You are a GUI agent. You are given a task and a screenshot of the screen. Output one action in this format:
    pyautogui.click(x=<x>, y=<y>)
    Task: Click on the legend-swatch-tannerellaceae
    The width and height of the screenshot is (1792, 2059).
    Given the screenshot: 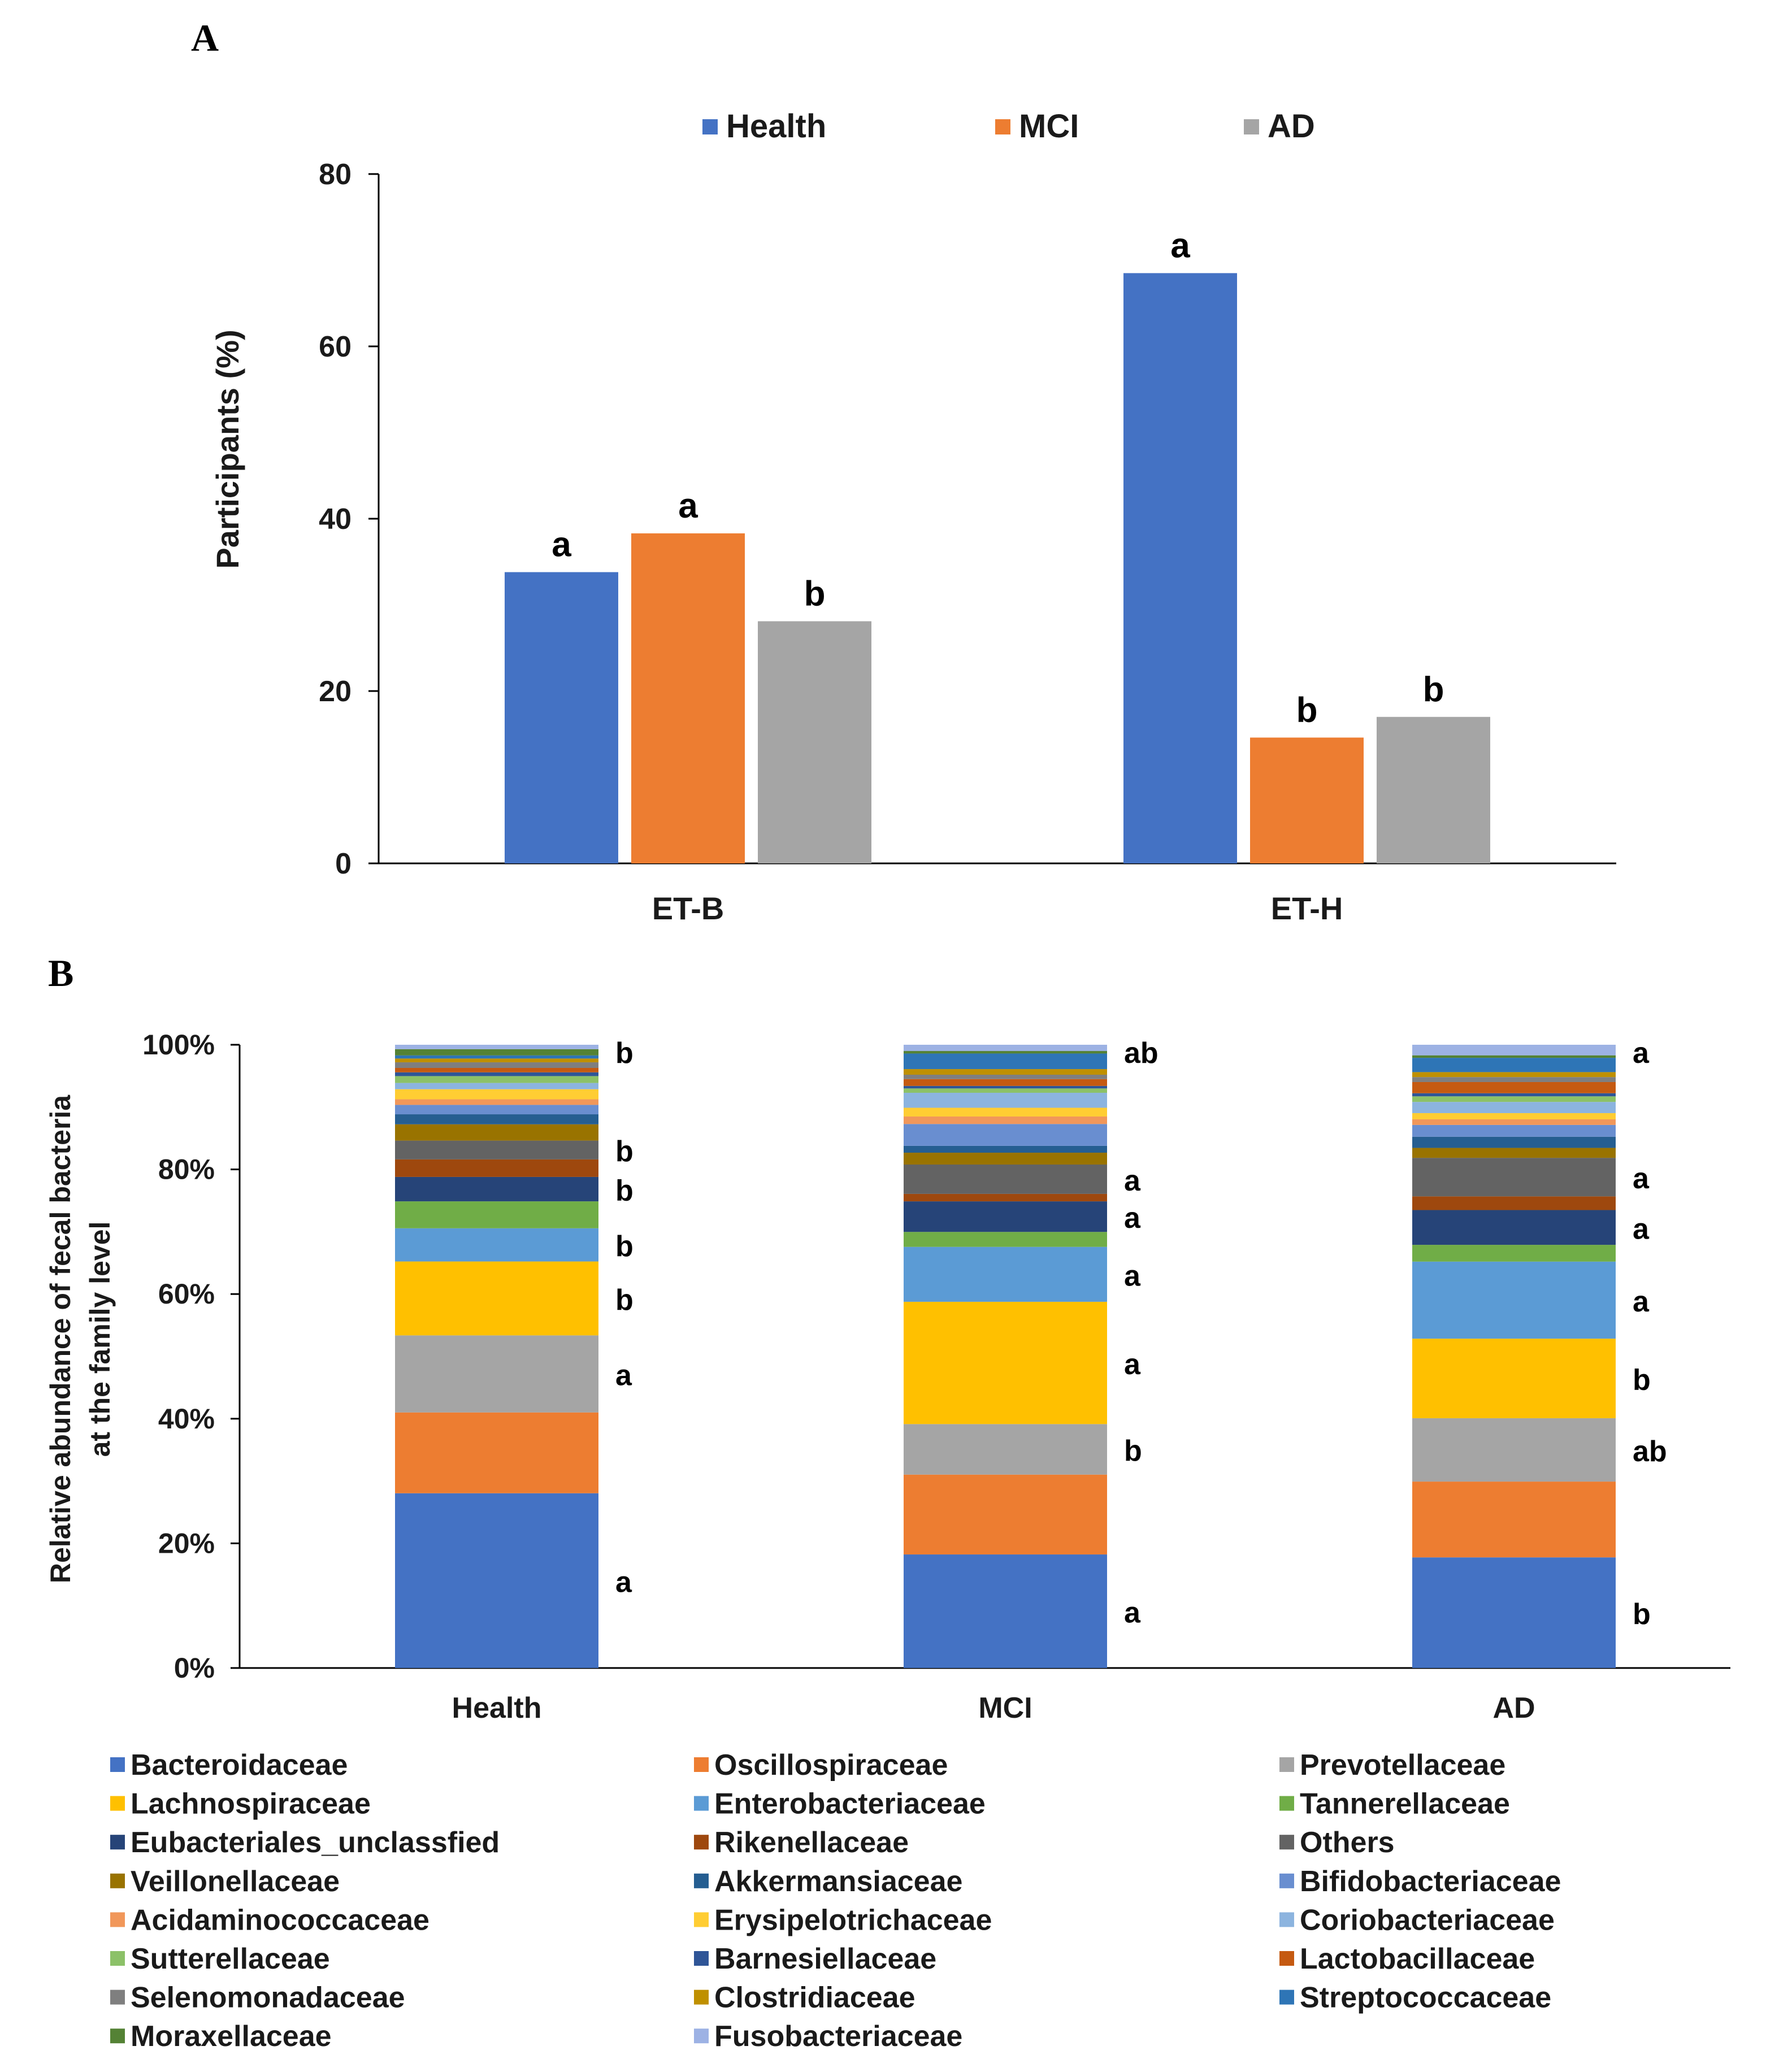 What is the action you would take?
    pyautogui.click(x=1286, y=1803)
    